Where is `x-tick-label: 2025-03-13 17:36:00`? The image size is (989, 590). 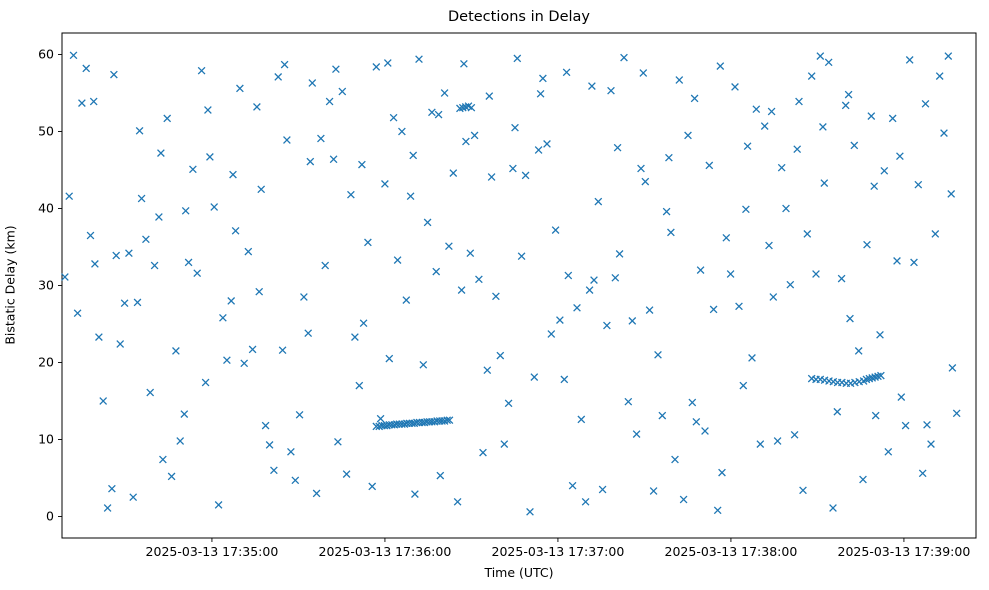
x-tick-label: 2025-03-13 17:36:00 is located at coordinates (385, 551).